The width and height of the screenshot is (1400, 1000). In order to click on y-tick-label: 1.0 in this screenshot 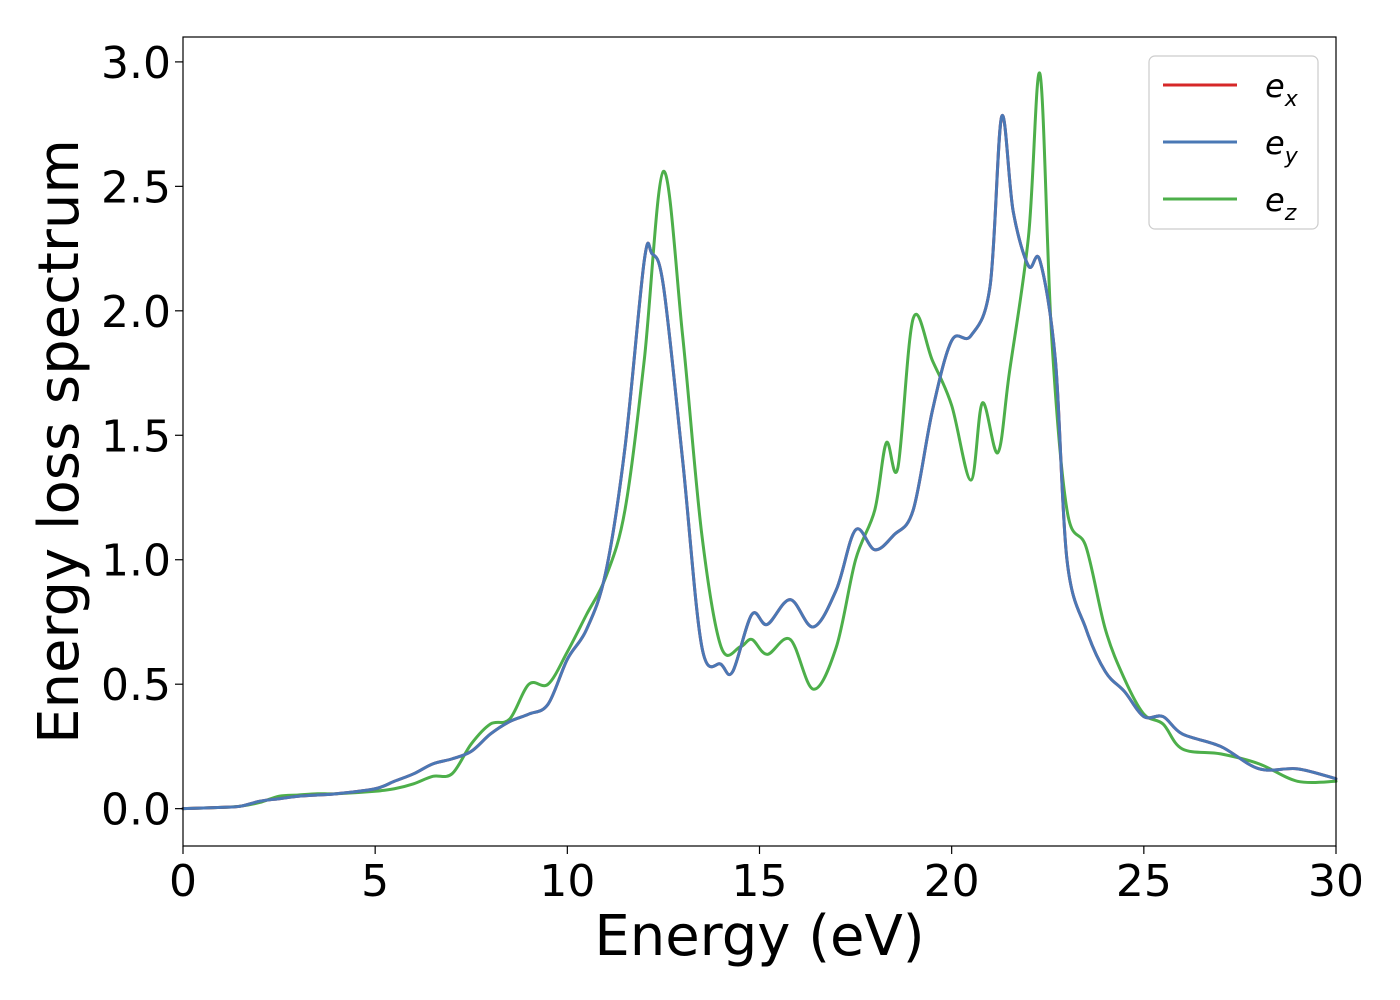, I will do `click(136, 561)`.